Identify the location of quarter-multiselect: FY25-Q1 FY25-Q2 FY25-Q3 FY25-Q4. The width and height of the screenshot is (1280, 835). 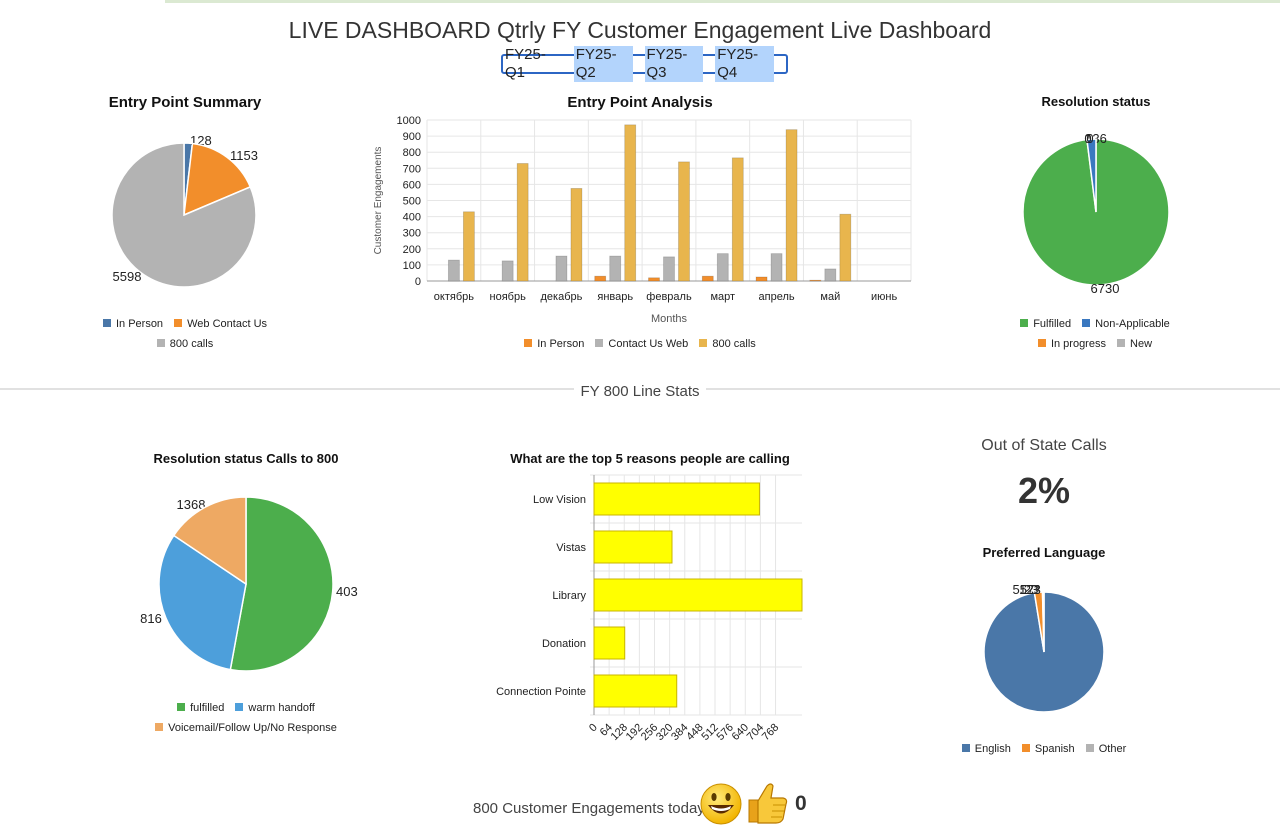
(644, 64).